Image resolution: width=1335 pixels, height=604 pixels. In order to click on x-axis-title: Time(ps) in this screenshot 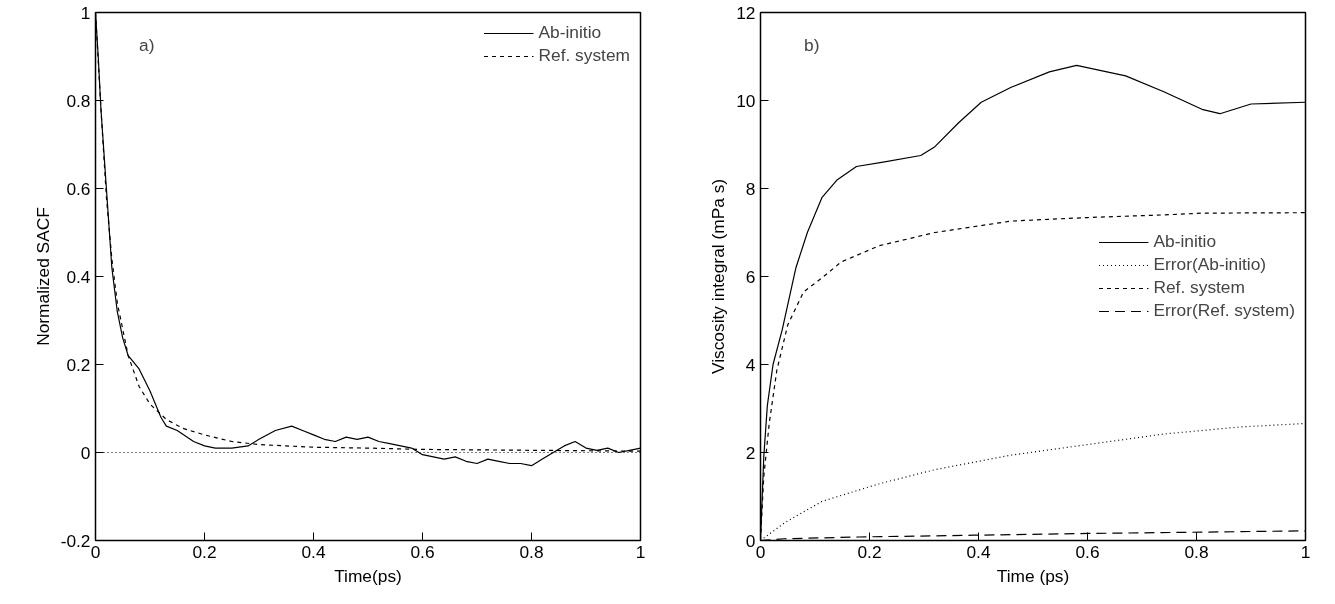, I will do `click(368, 575)`.